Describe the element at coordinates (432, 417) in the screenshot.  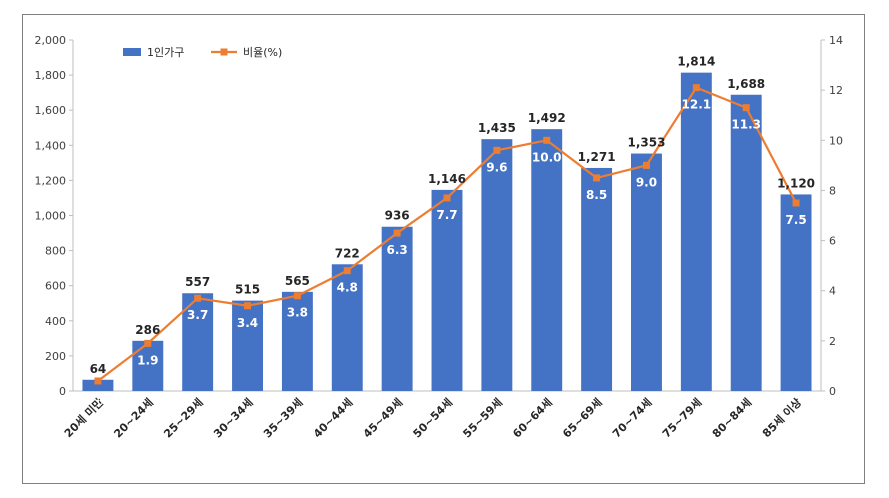
I see `x-tick-label: 50~54세` at that location.